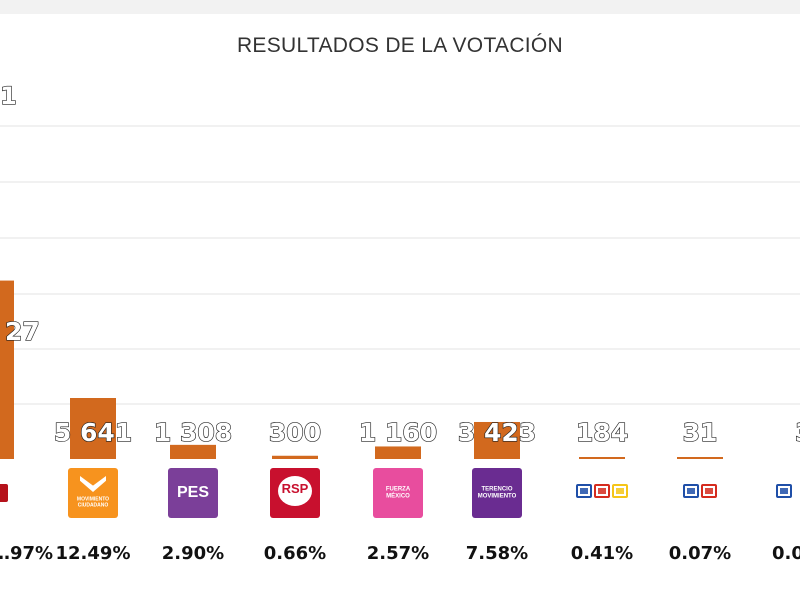 The width and height of the screenshot is (800, 600). What do you see at coordinates (797, 432) in the screenshot?
I see `value-label: 3` at bounding box center [797, 432].